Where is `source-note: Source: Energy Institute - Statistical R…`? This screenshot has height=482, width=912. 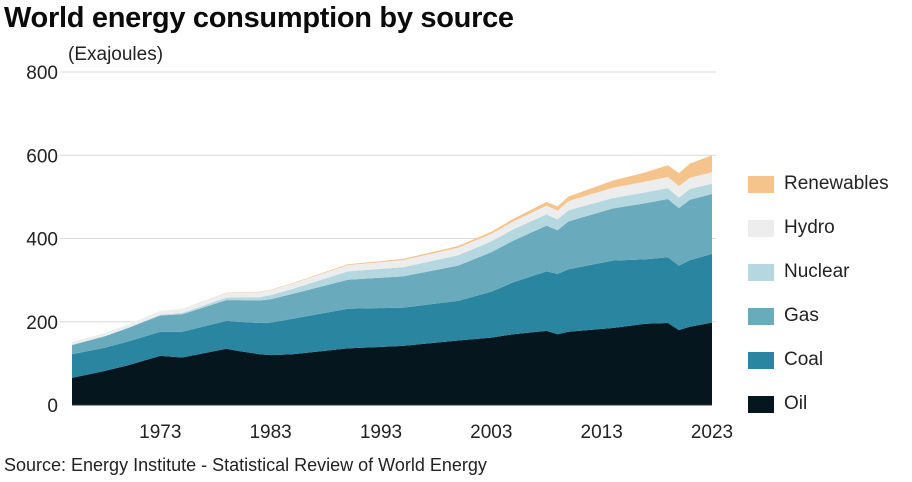
source-note: Source: Energy Institute - Statistical R… is located at coordinates (245, 465).